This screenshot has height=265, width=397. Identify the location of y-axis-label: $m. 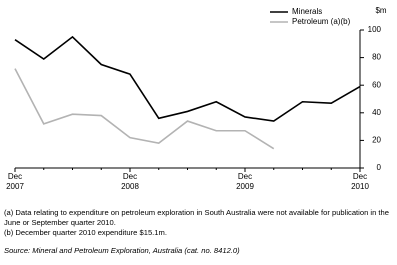
(380, 10).